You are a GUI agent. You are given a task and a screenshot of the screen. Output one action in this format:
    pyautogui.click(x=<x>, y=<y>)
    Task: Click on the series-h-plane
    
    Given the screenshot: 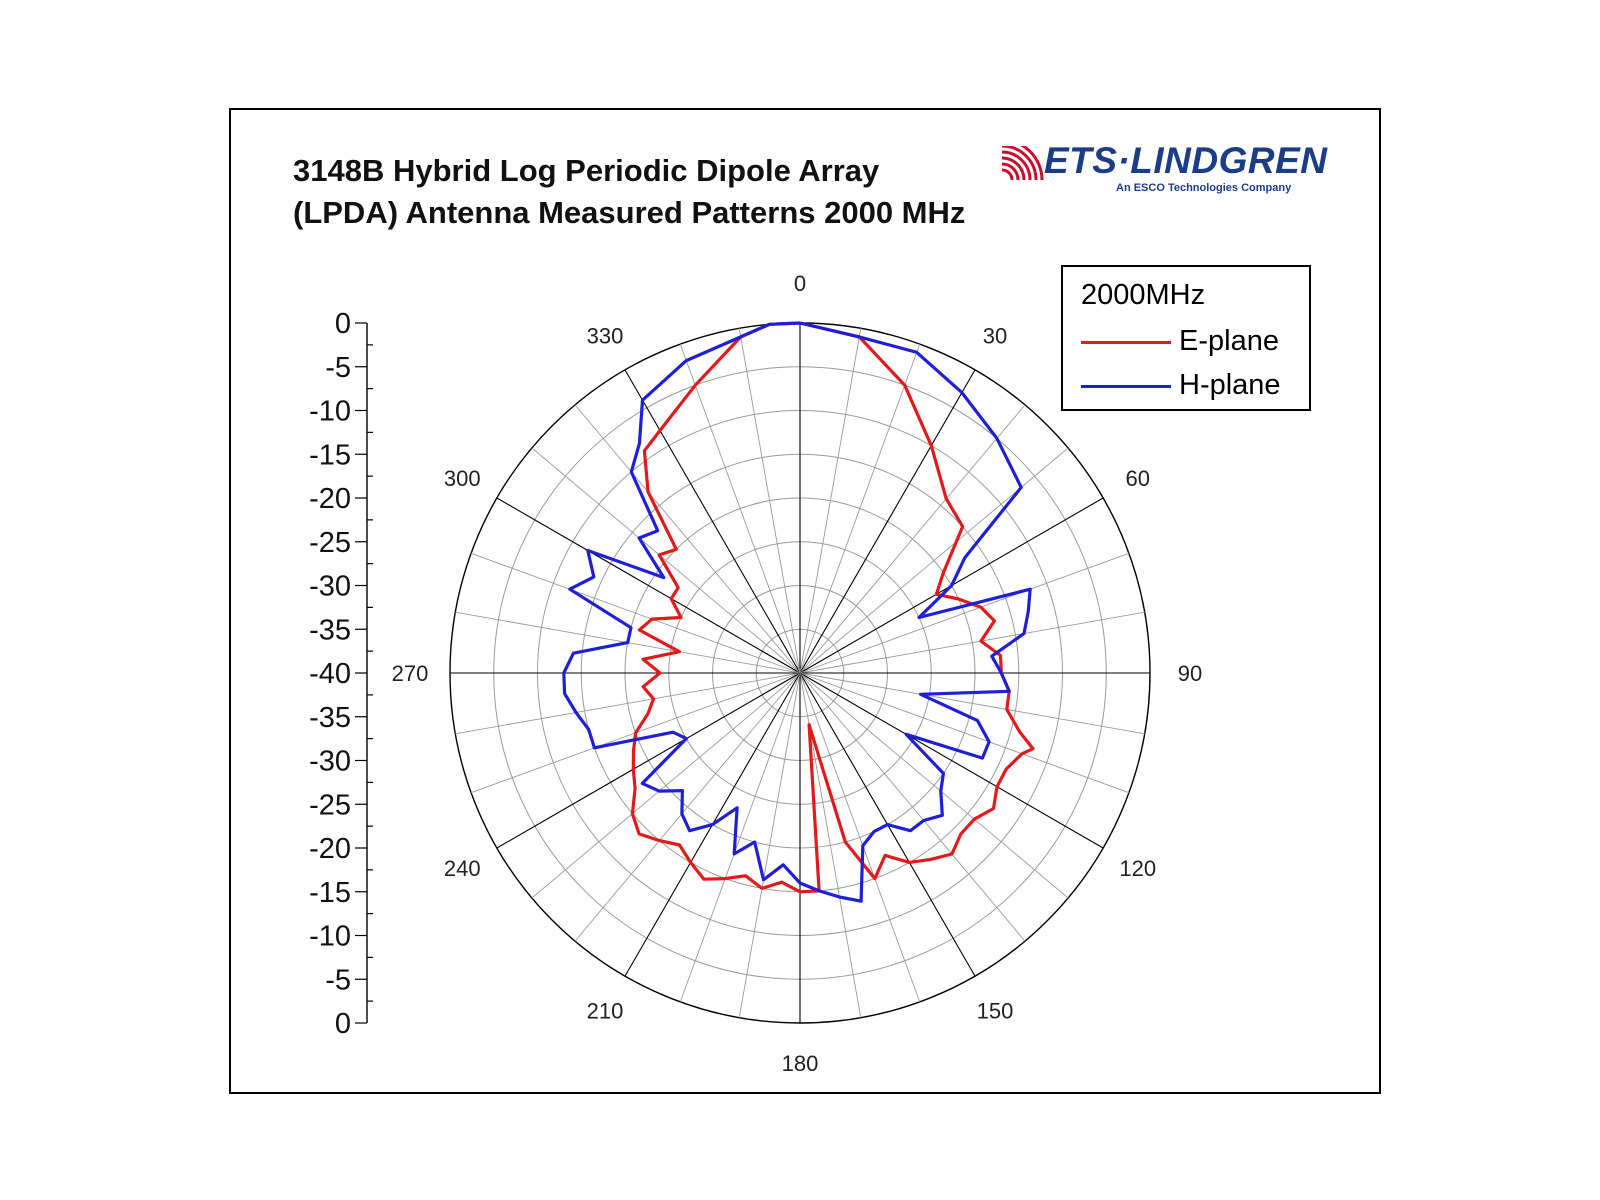 What is the action you would take?
    pyautogui.click(x=797, y=612)
    